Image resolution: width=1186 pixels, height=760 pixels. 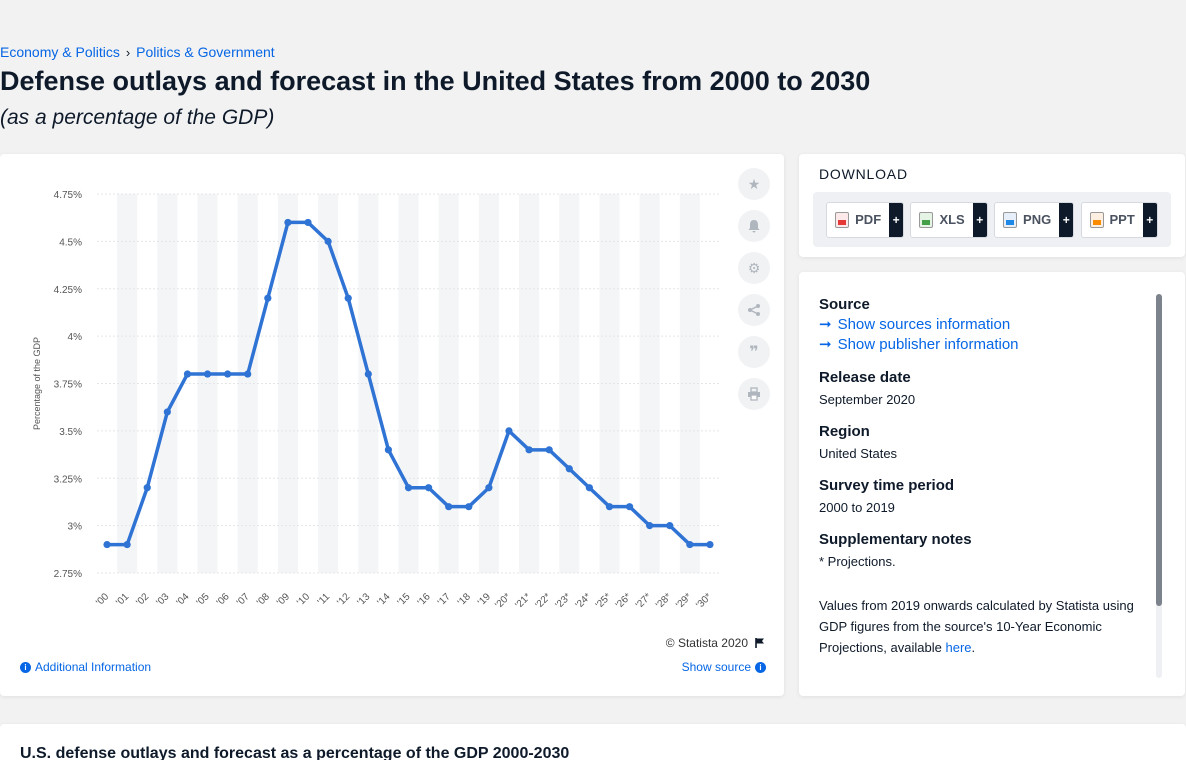 I want to click on download-title: DOWNLOAD, so click(x=863, y=174).